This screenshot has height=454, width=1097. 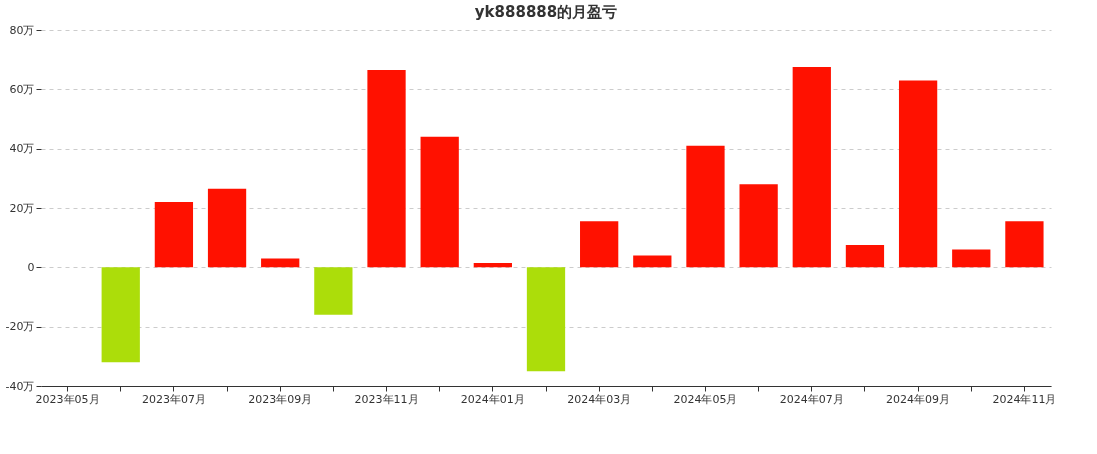 What do you see at coordinates (1024, 399) in the screenshot?
I see `x-tick-label: 2024年11月` at bounding box center [1024, 399].